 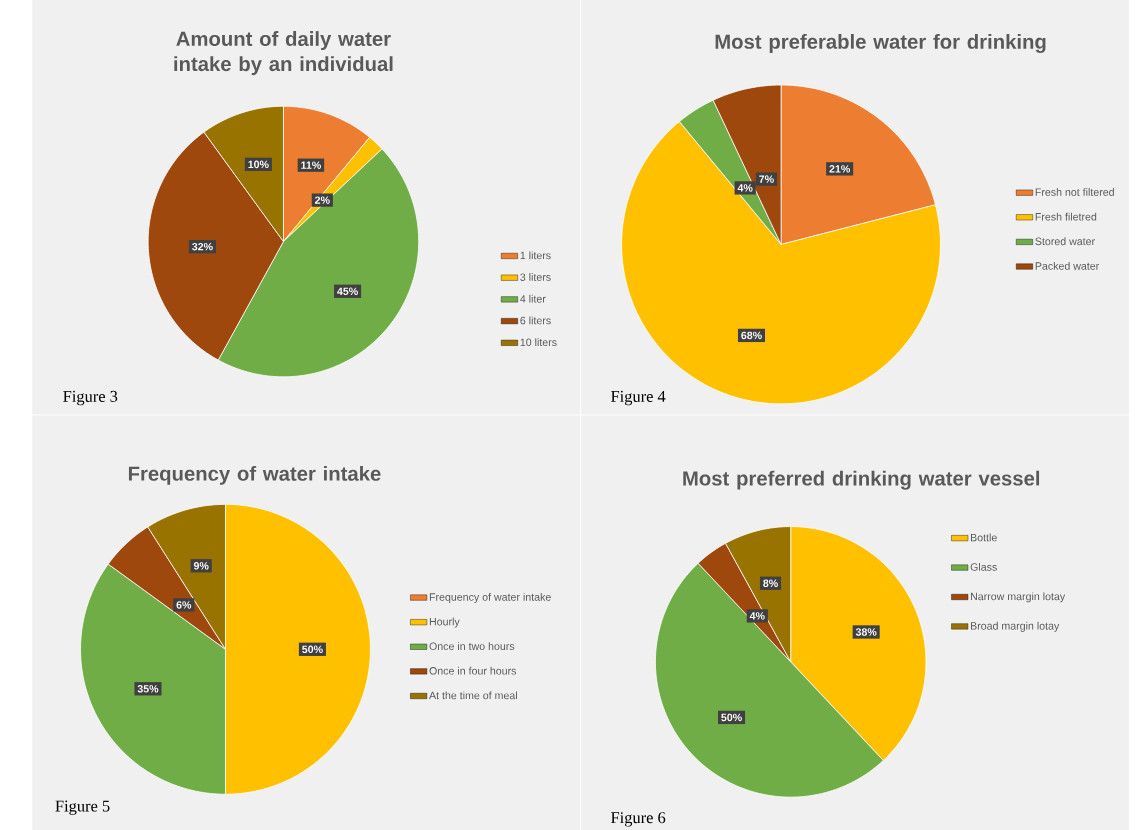 I want to click on chart-title: Most preferred drinking water vessel, so click(x=861, y=480).